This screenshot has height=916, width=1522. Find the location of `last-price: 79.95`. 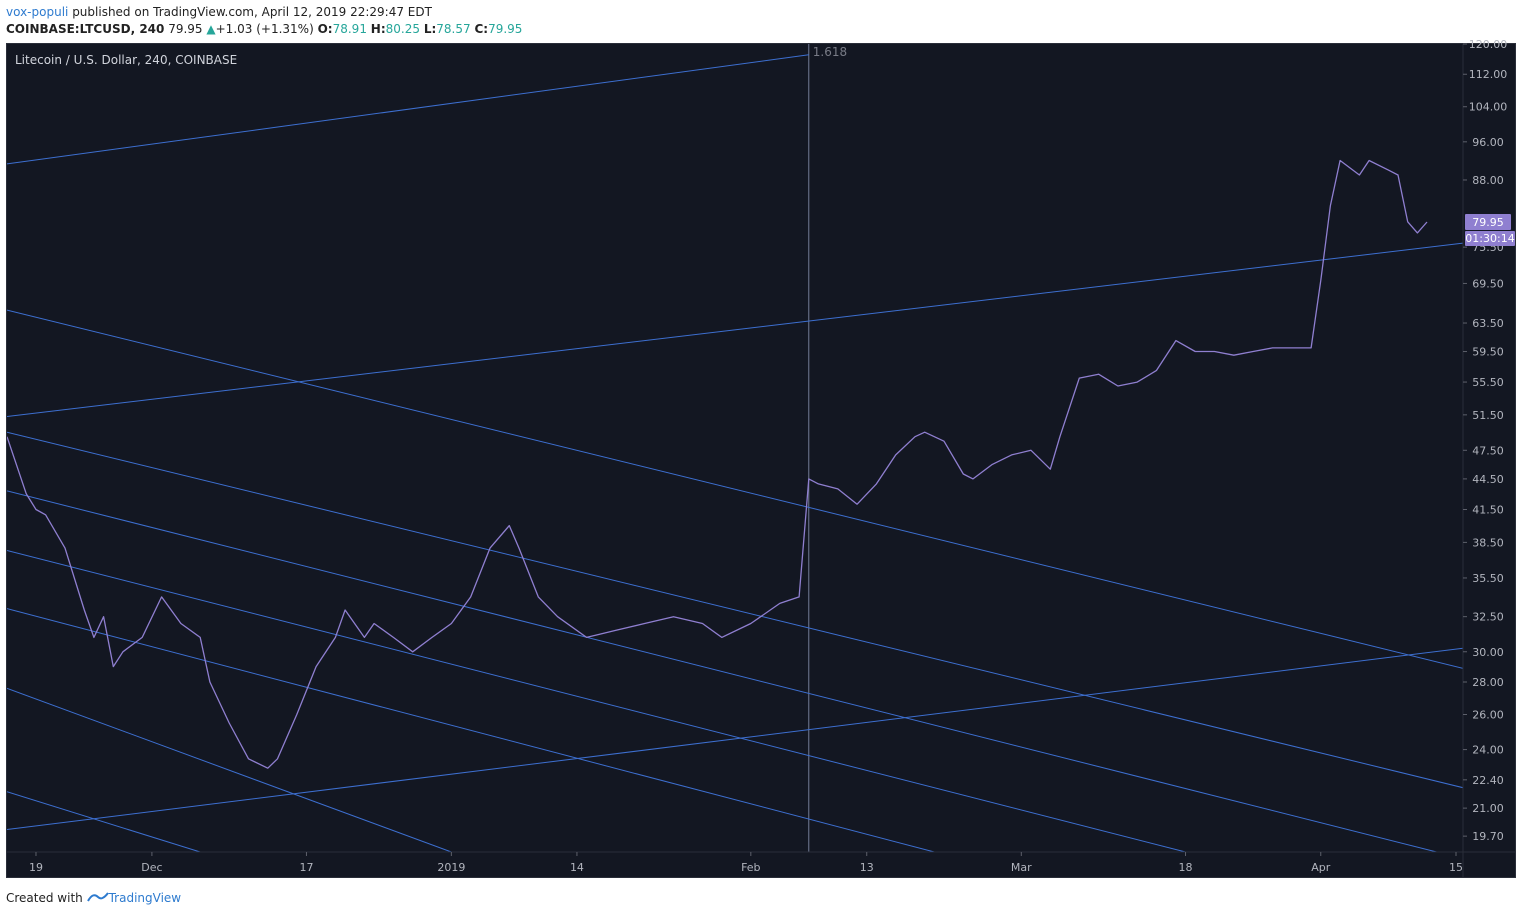

last-price: 79.95 is located at coordinates (185, 29).